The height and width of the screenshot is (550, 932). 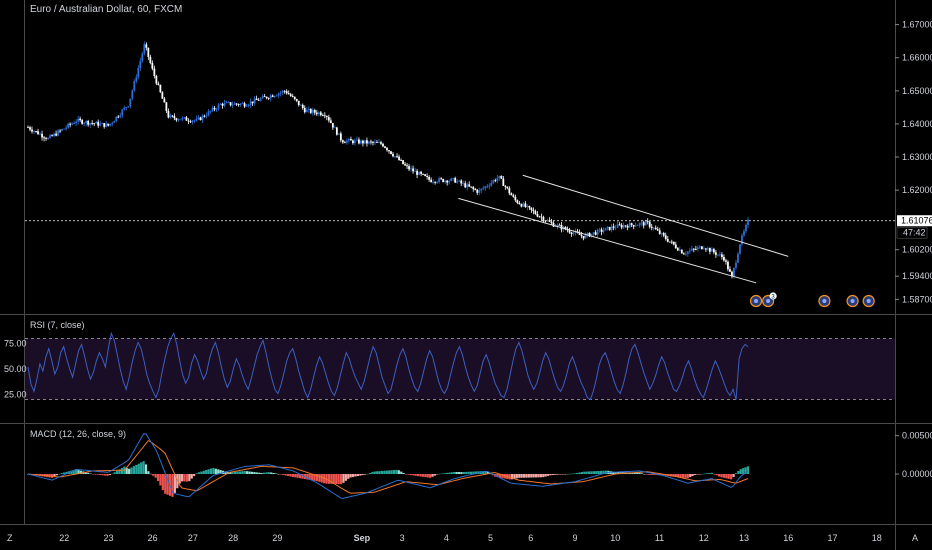 I want to click on trend-channel, so click(x=623, y=229).